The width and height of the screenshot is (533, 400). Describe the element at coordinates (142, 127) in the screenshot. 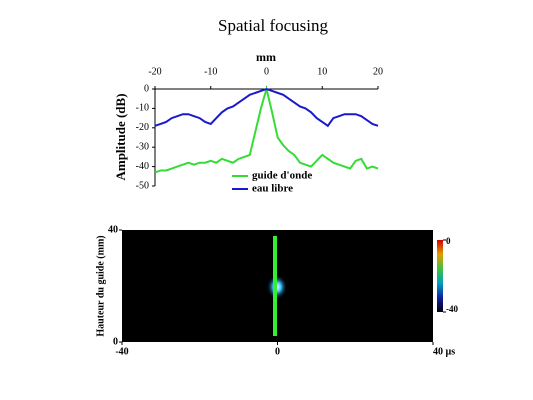

I see `y-tick-label: -20` at that location.